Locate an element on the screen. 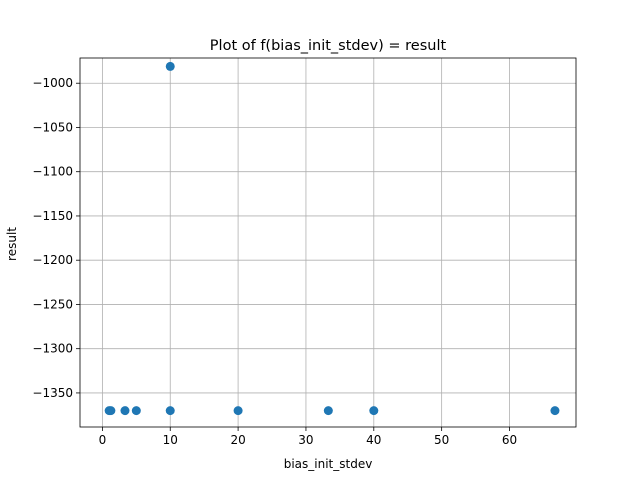  x-axis-ticks: 0 10 20 30 40 50 60 is located at coordinates (308, 437).